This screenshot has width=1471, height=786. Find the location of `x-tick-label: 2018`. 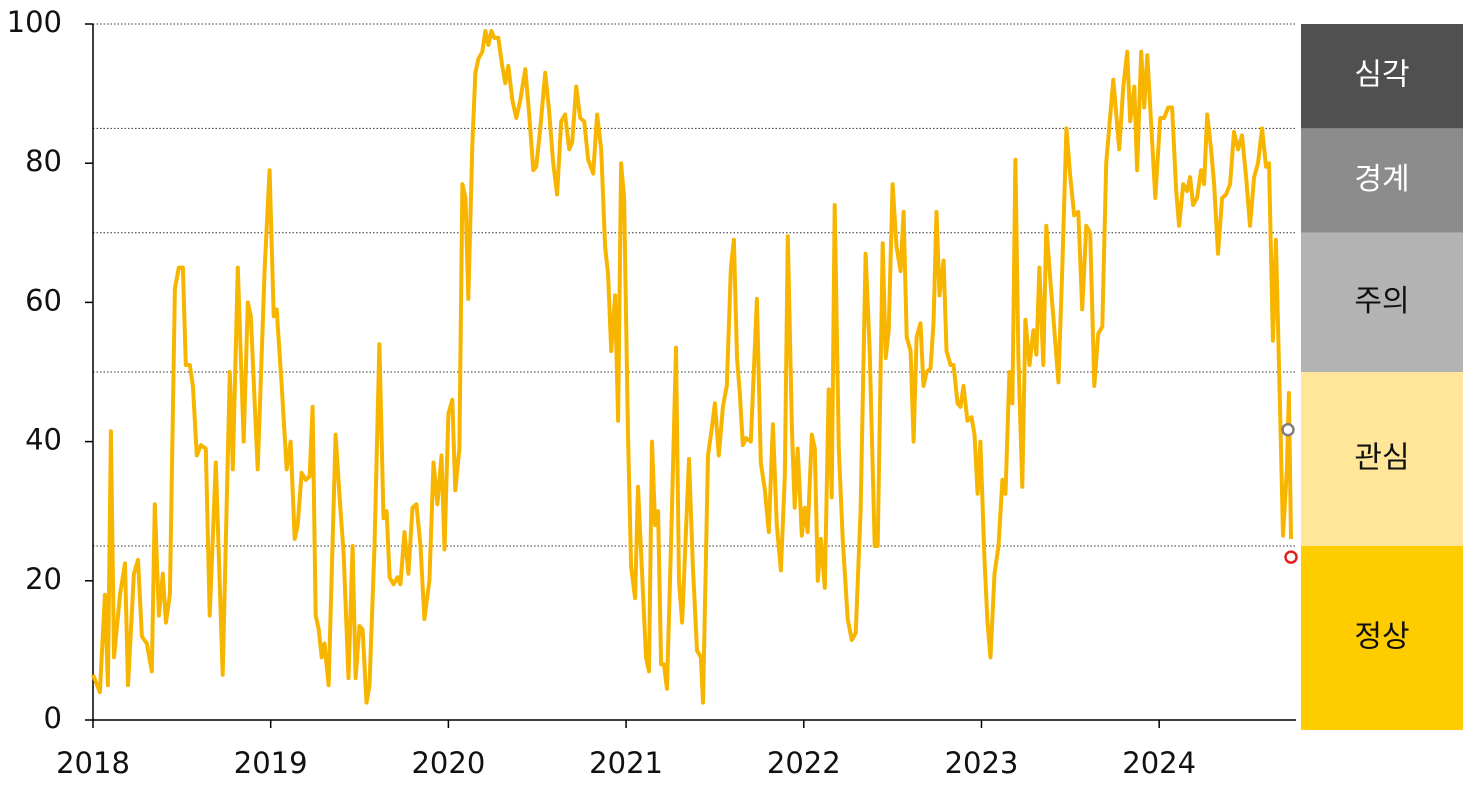

x-tick-label: 2018 is located at coordinates (93, 763).